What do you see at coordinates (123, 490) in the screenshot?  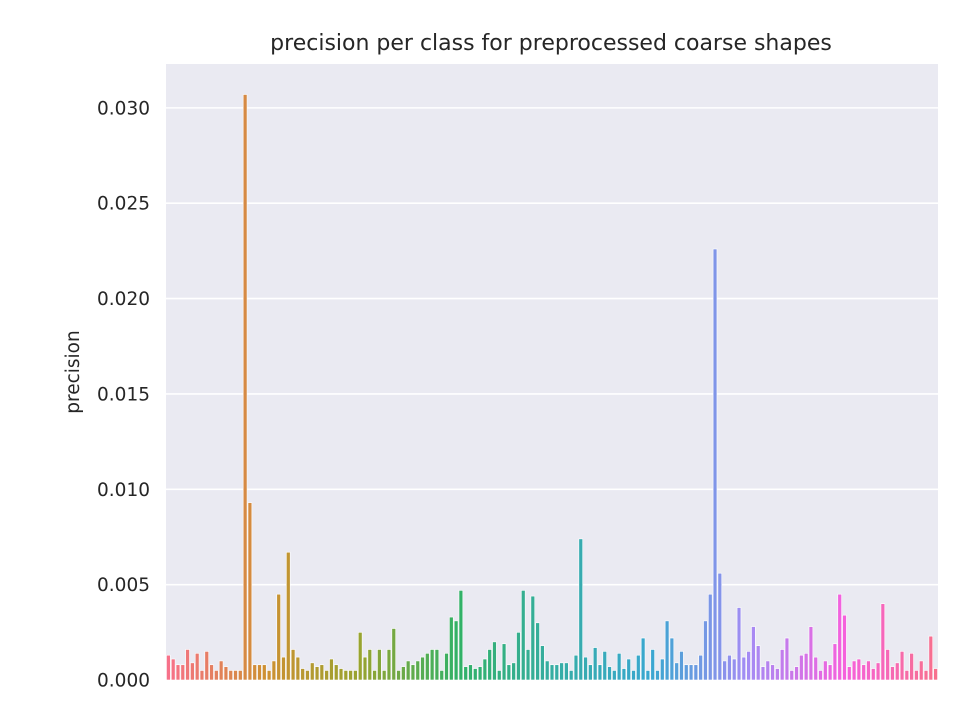 I see `y-tick-label: 0.010` at bounding box center [123, 490].